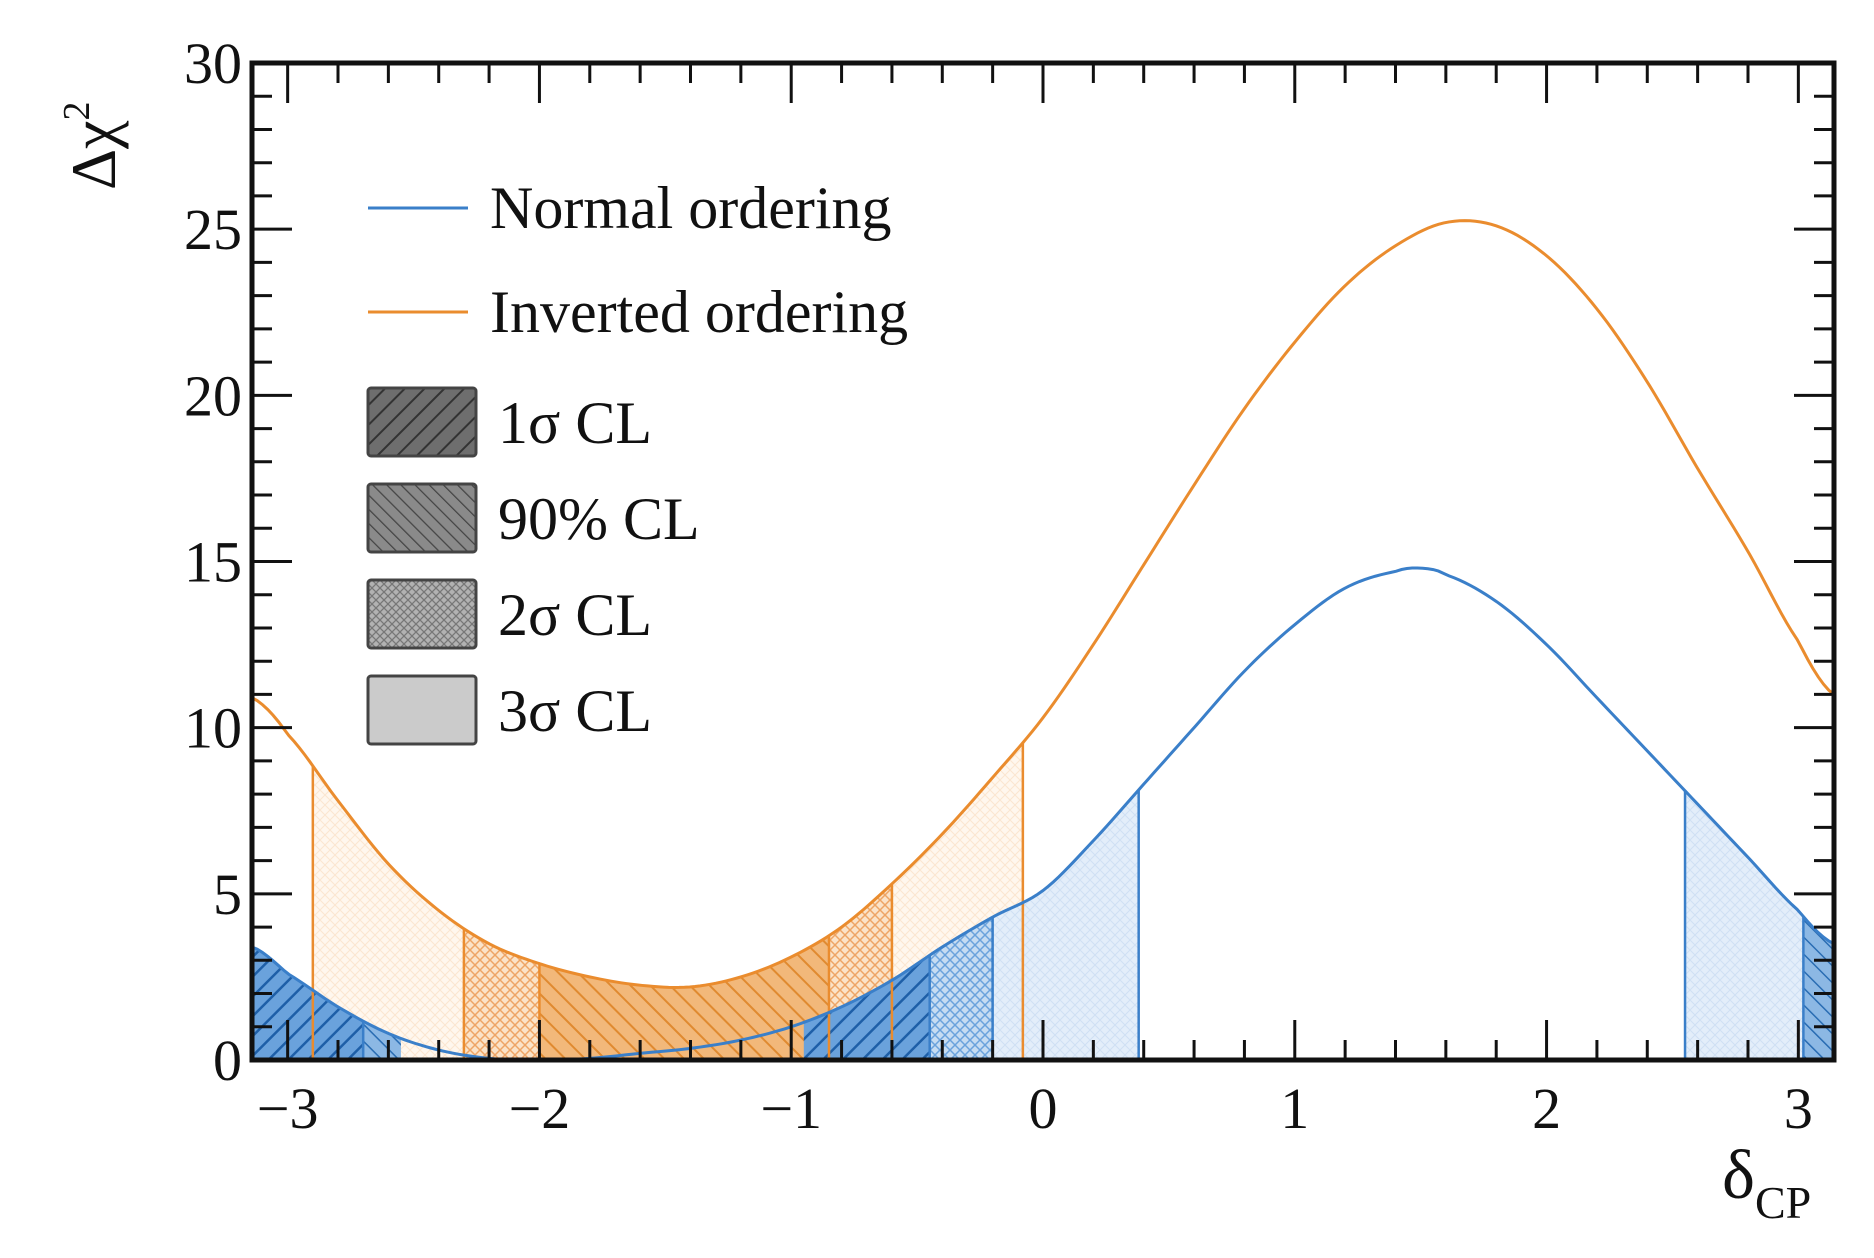  Describe the element at coordinates (691, 208) in the screenshot. I see `legend-label-normal: Normal ordering` at that location.